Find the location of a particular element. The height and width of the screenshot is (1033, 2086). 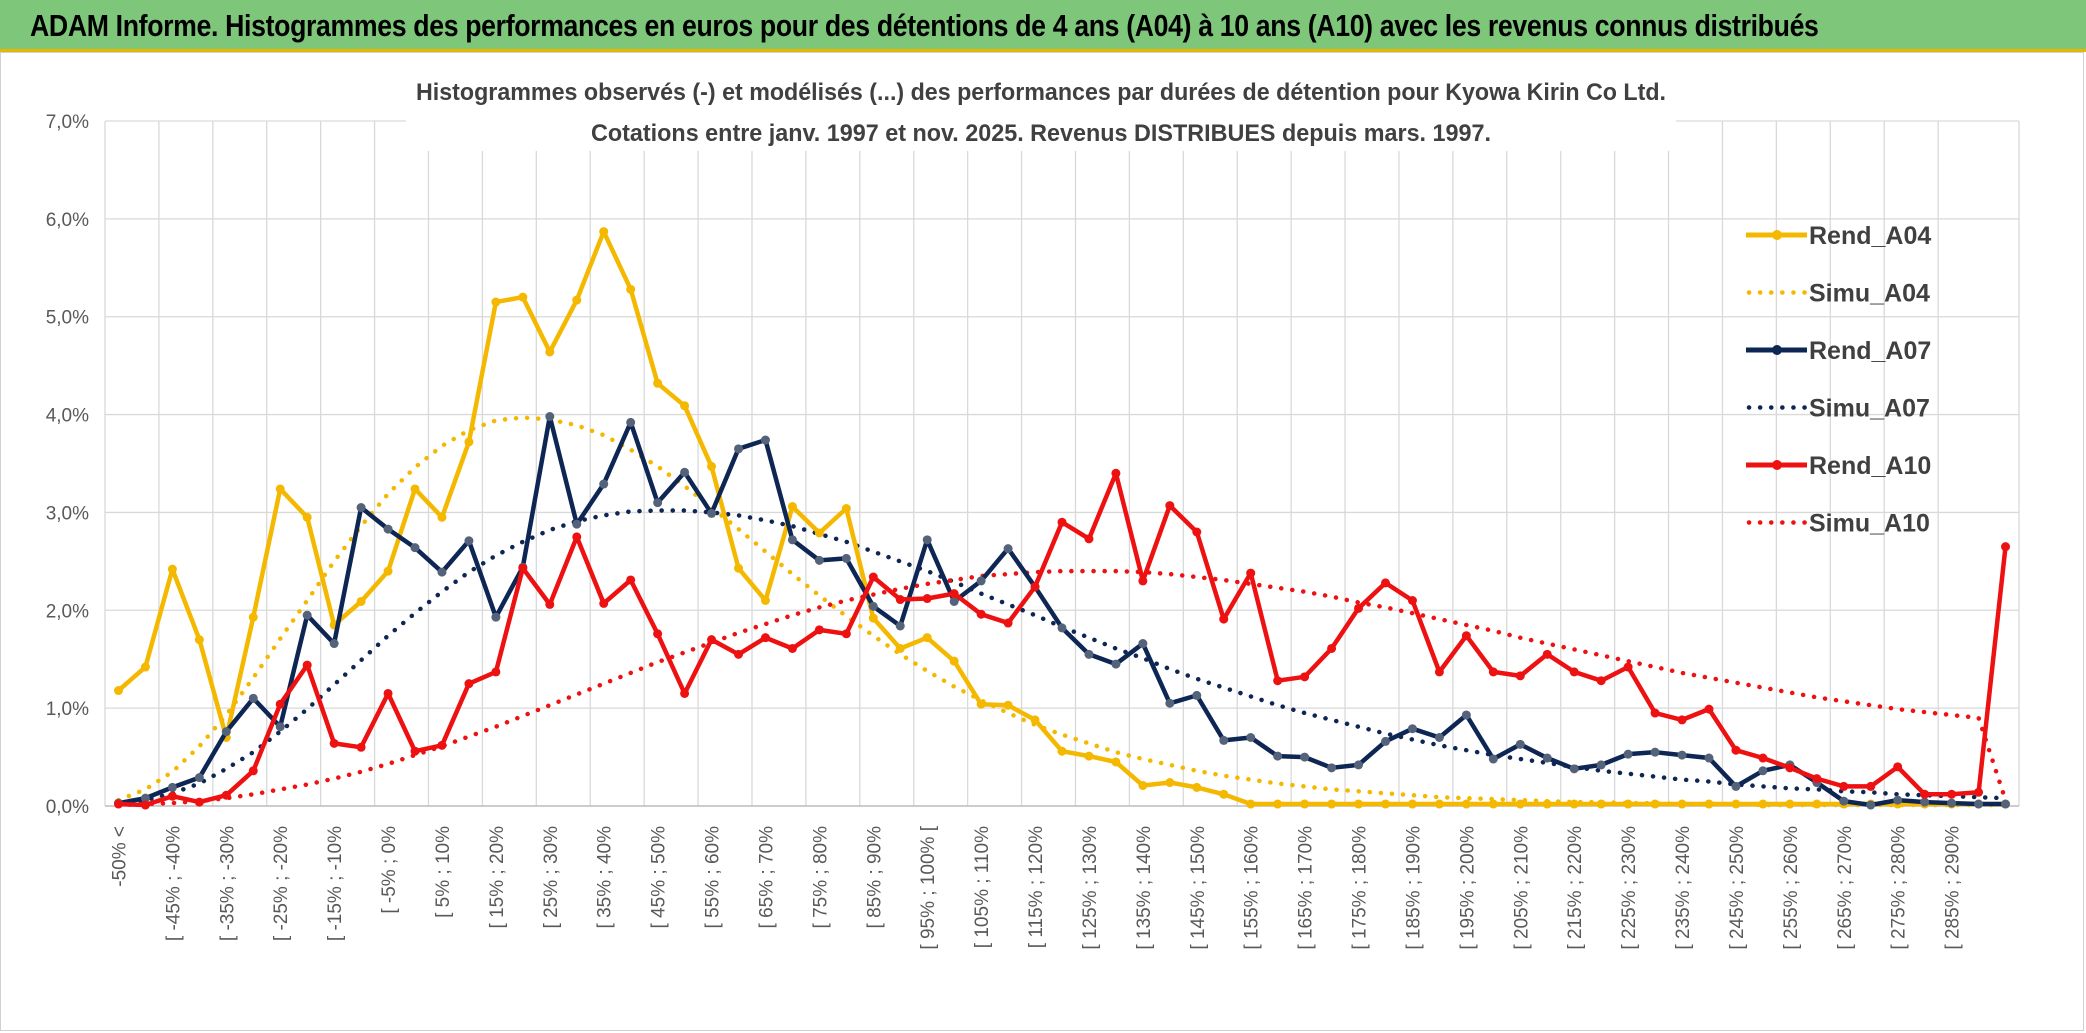

legend-item-Rend_A04: Rend_A04 is located at coordinates (1838, 236).